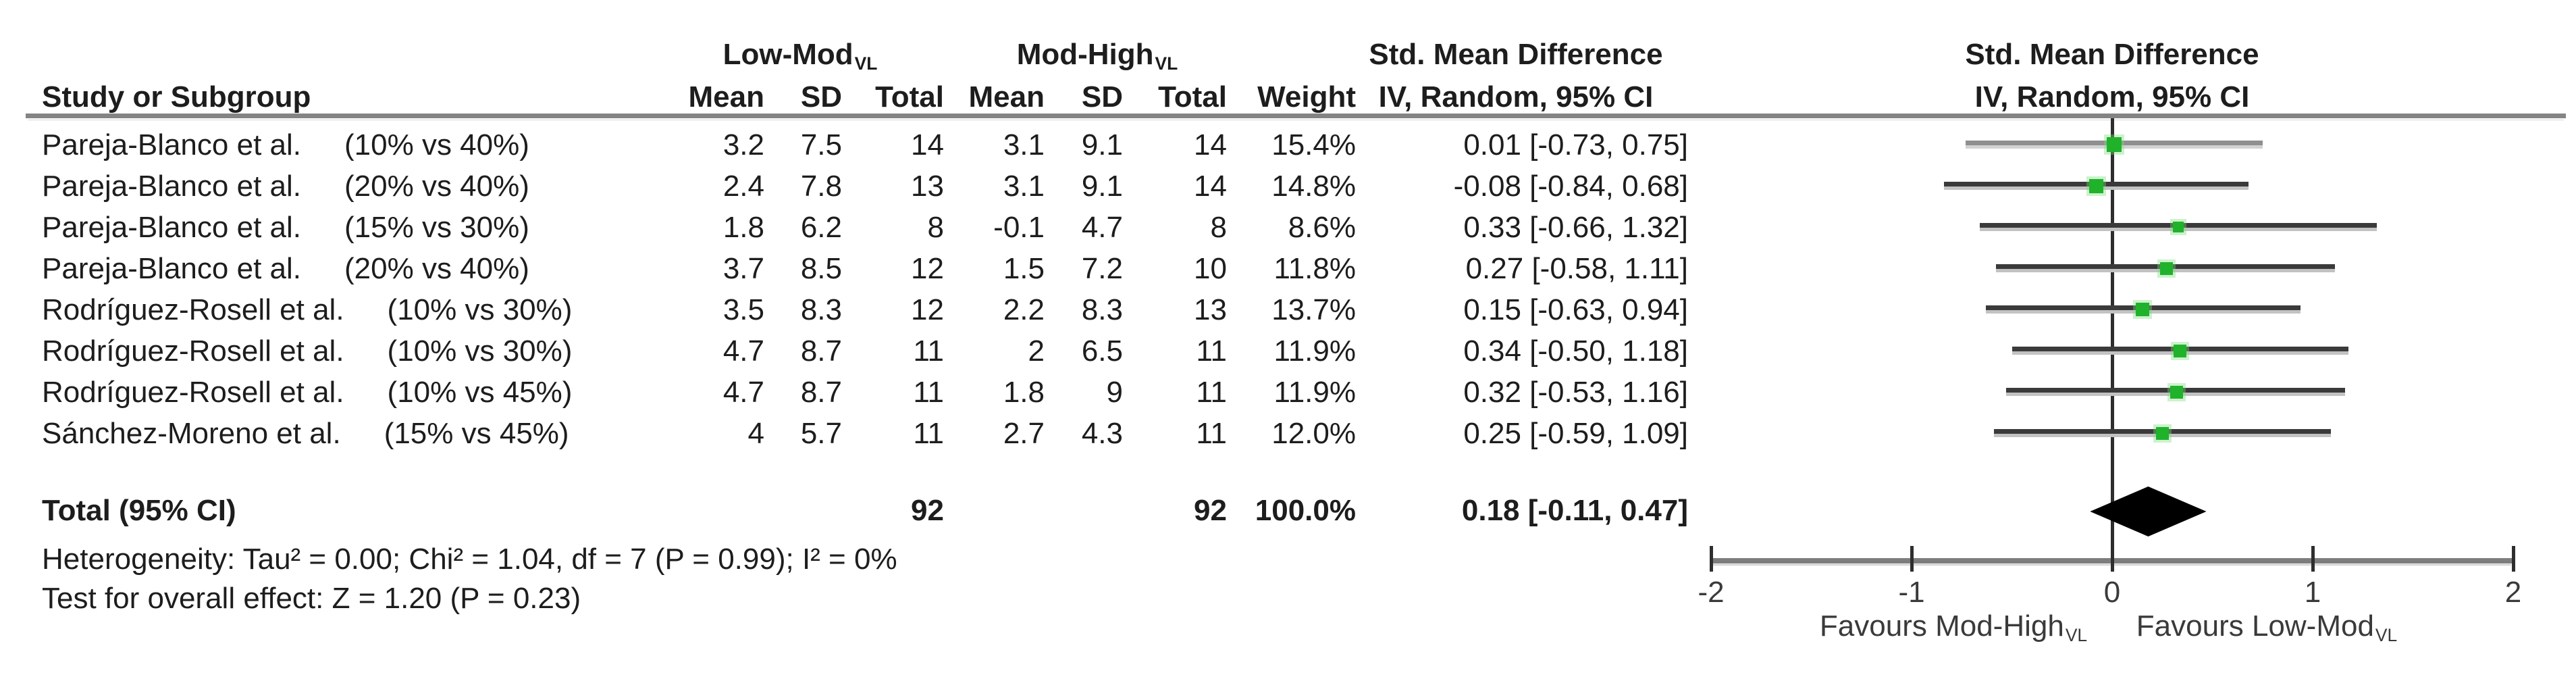 Image resolution: width=2576 pixels, height=675 pixels. I want to click on sd1-value: 7.5, so click(821, 144).